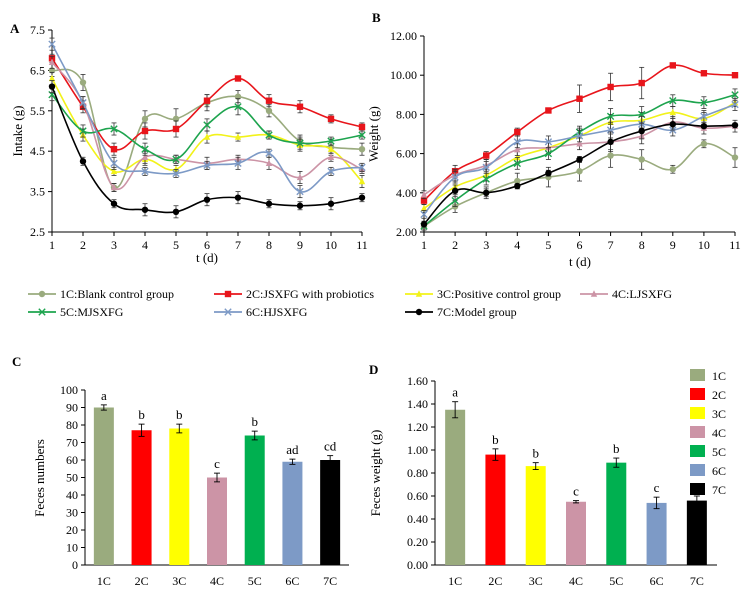 The image size is (750, 599). Describe the element at coordinates (310, 294) in the screenshot. I see `legend-label: 2C:JSXFG with probiotics` at that location.